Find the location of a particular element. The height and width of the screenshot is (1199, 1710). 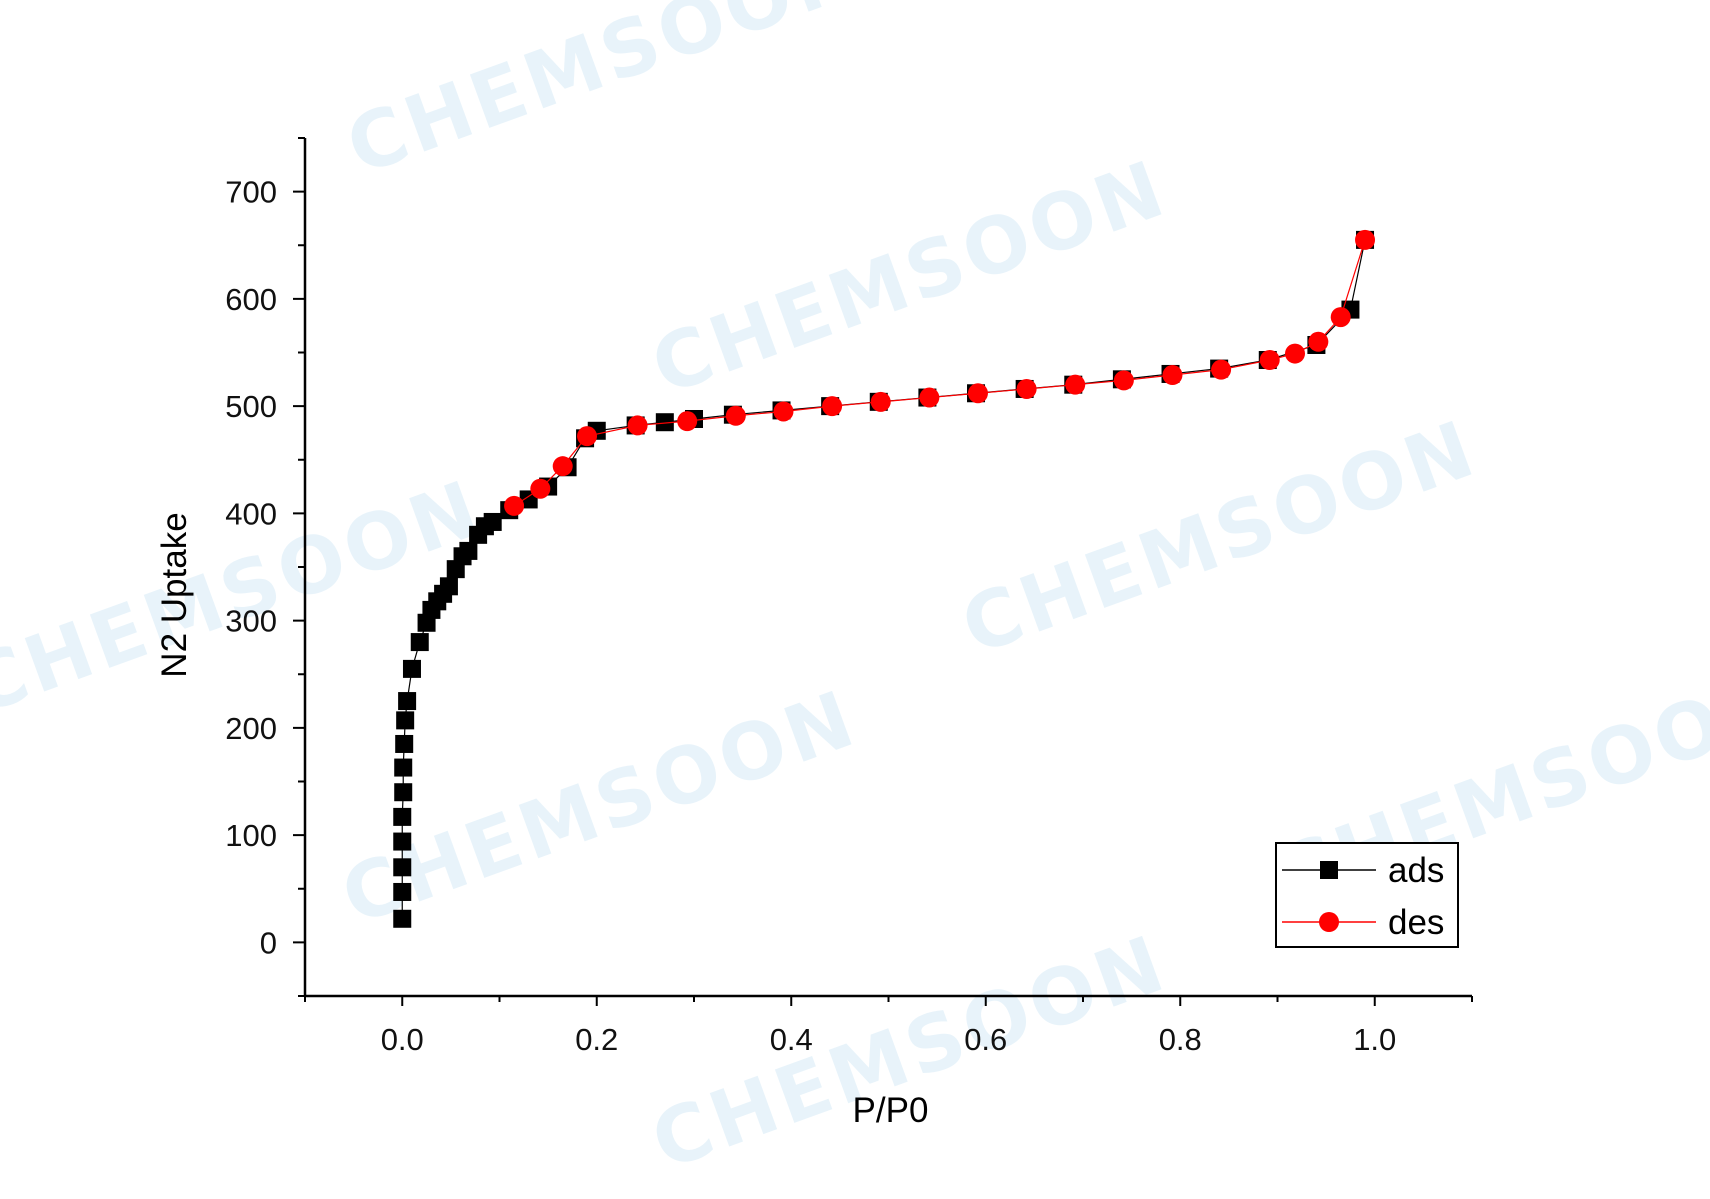

y-axis-label: N2 Uptake is located at coordinates (174, 594).